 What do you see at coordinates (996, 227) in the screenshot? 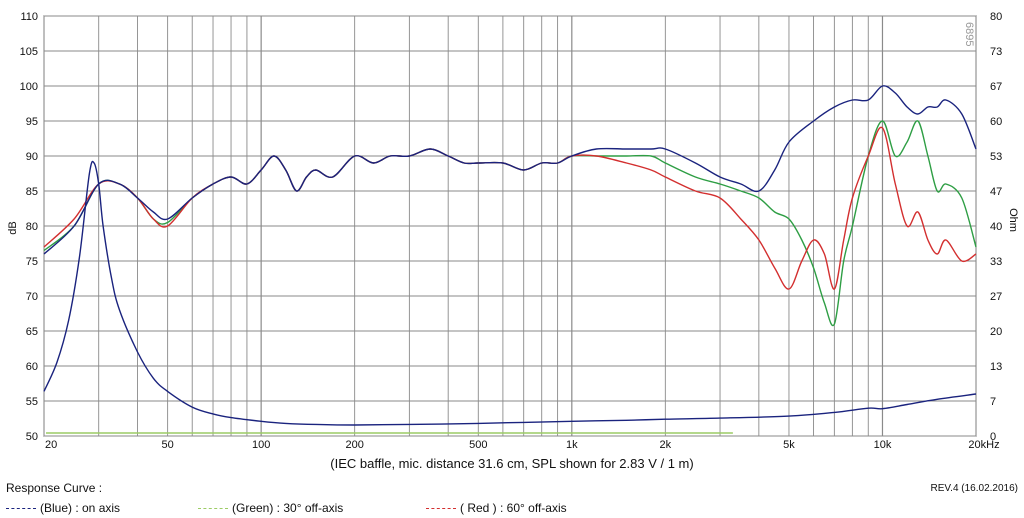
I see `y2-tick-label: 40` at bounding box center [996, 227].